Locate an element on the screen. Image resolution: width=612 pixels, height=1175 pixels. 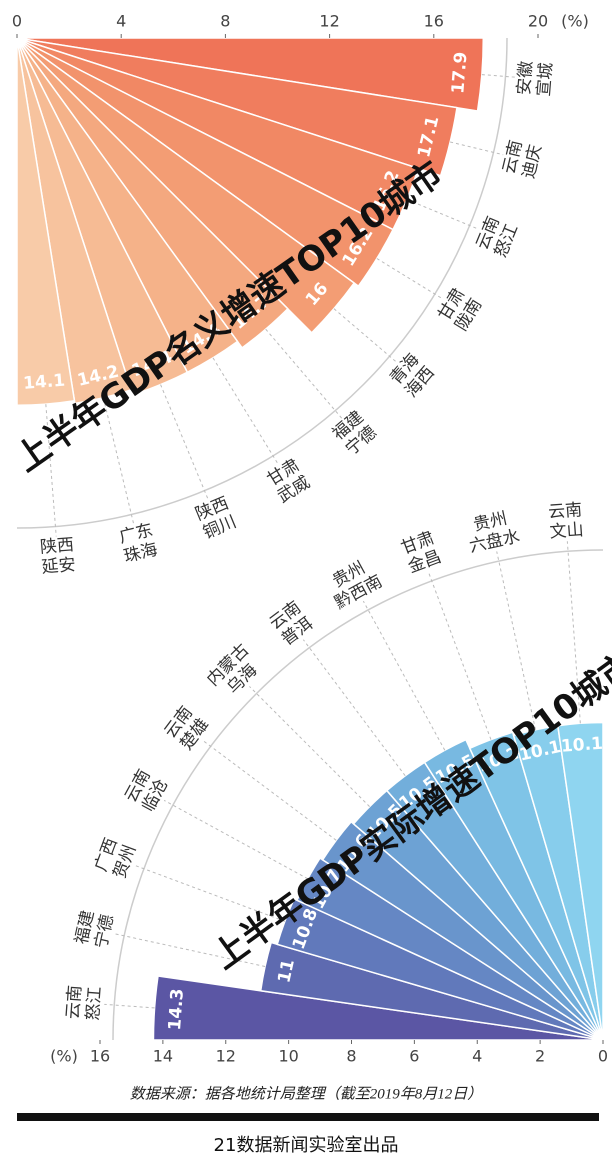
value-label: 17.9 is located at coordinates (459, 72).